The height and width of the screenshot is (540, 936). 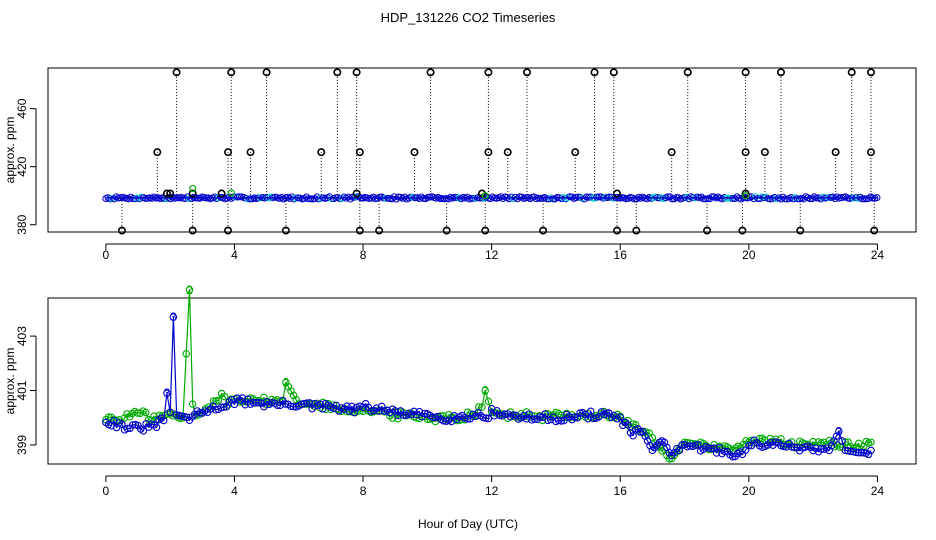 I want to click on x-tick-label: 12, so click(x=492, y=255).